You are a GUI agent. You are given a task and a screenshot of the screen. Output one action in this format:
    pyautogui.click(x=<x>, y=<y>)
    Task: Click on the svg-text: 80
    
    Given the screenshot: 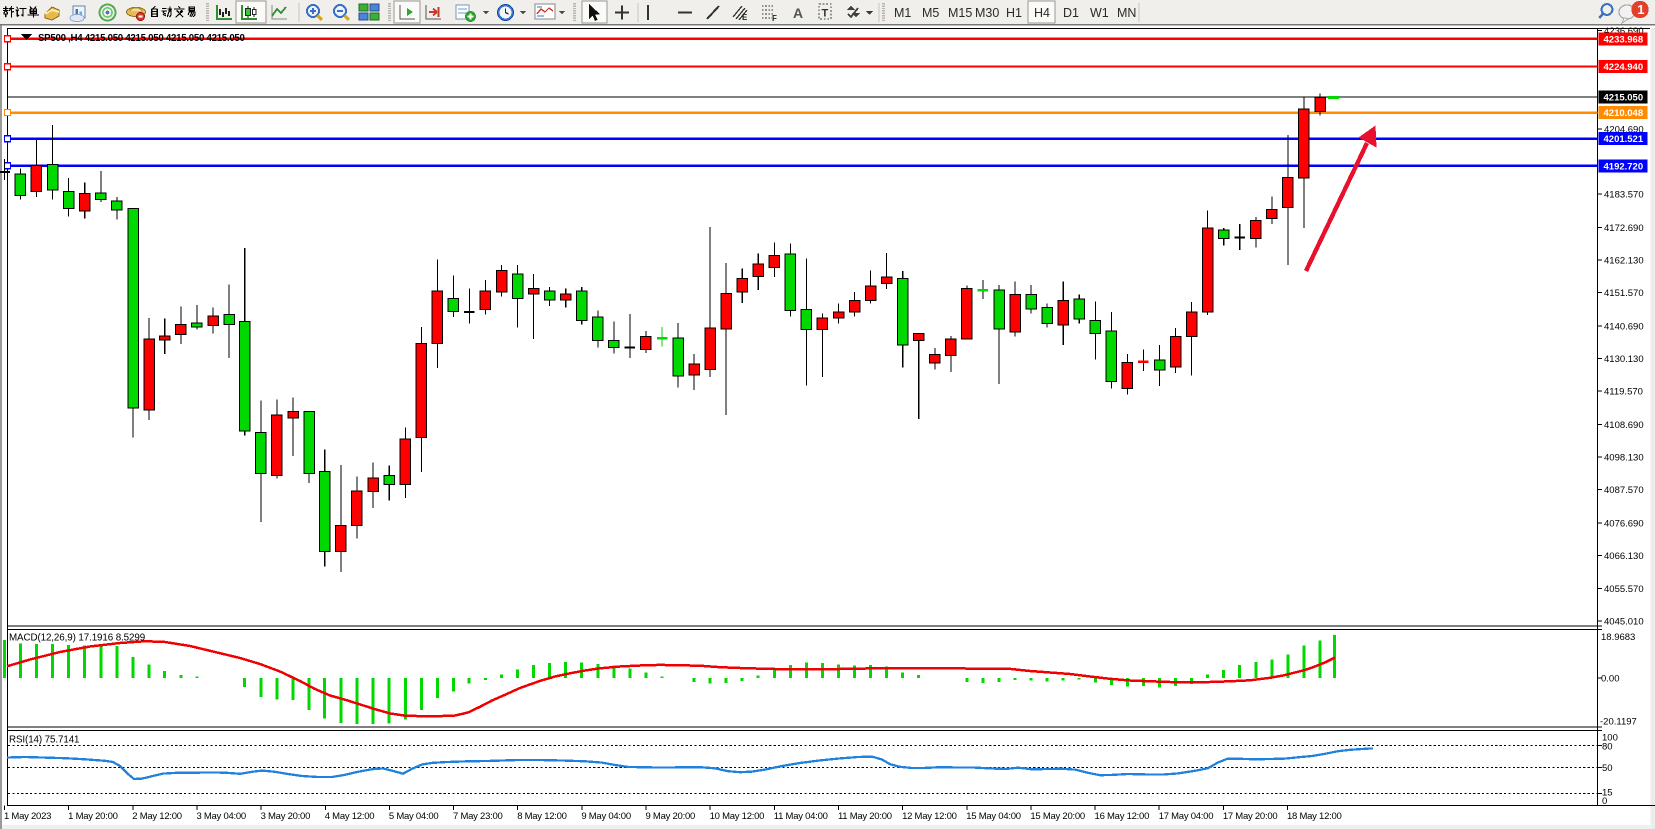 What is the action you would take?
    pyautogui.click(x=1607, y=747)
    